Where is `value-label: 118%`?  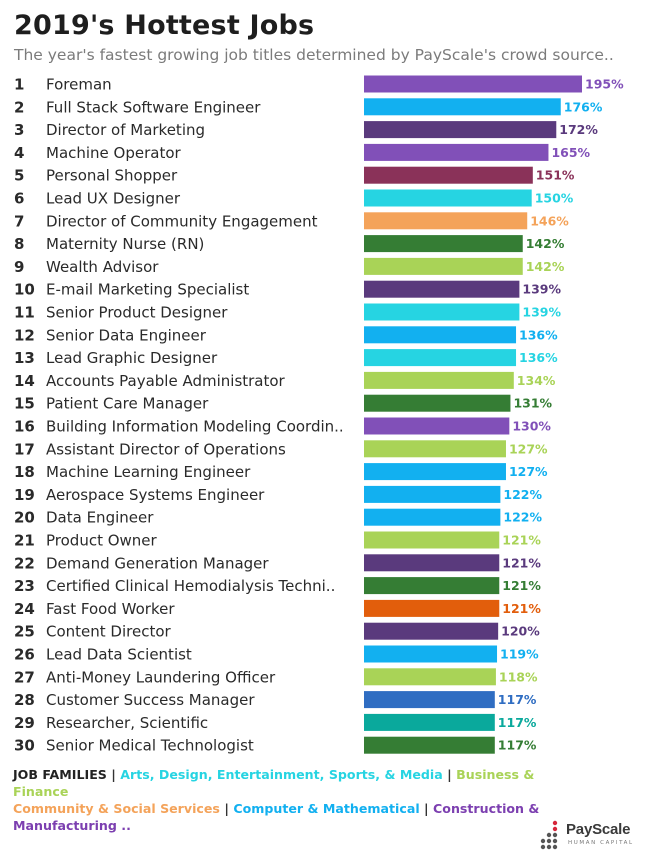
value-label: 118% is located at coordinates (518, 676).